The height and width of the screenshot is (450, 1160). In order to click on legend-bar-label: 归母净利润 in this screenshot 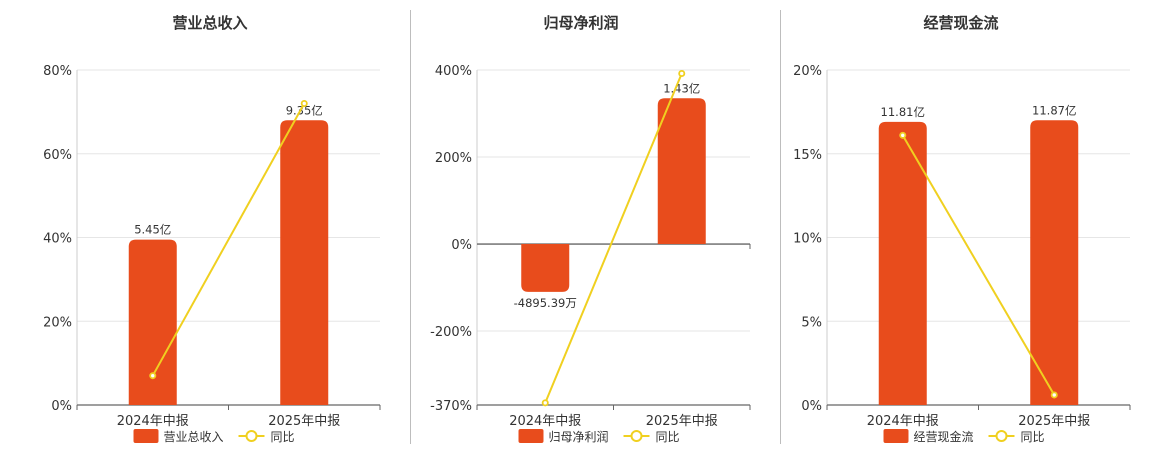, I will do `click(579, 437)`.